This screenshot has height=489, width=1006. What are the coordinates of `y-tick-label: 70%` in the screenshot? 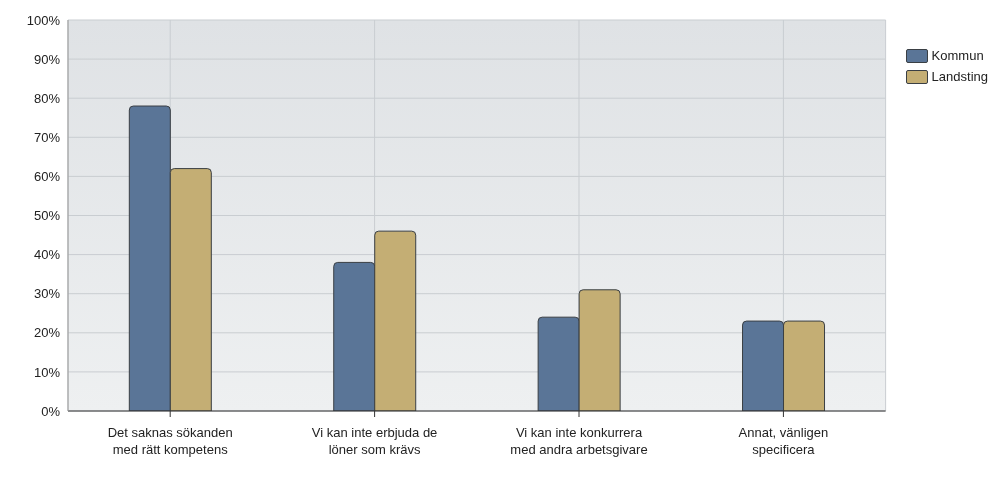 It's located at (47, 137).